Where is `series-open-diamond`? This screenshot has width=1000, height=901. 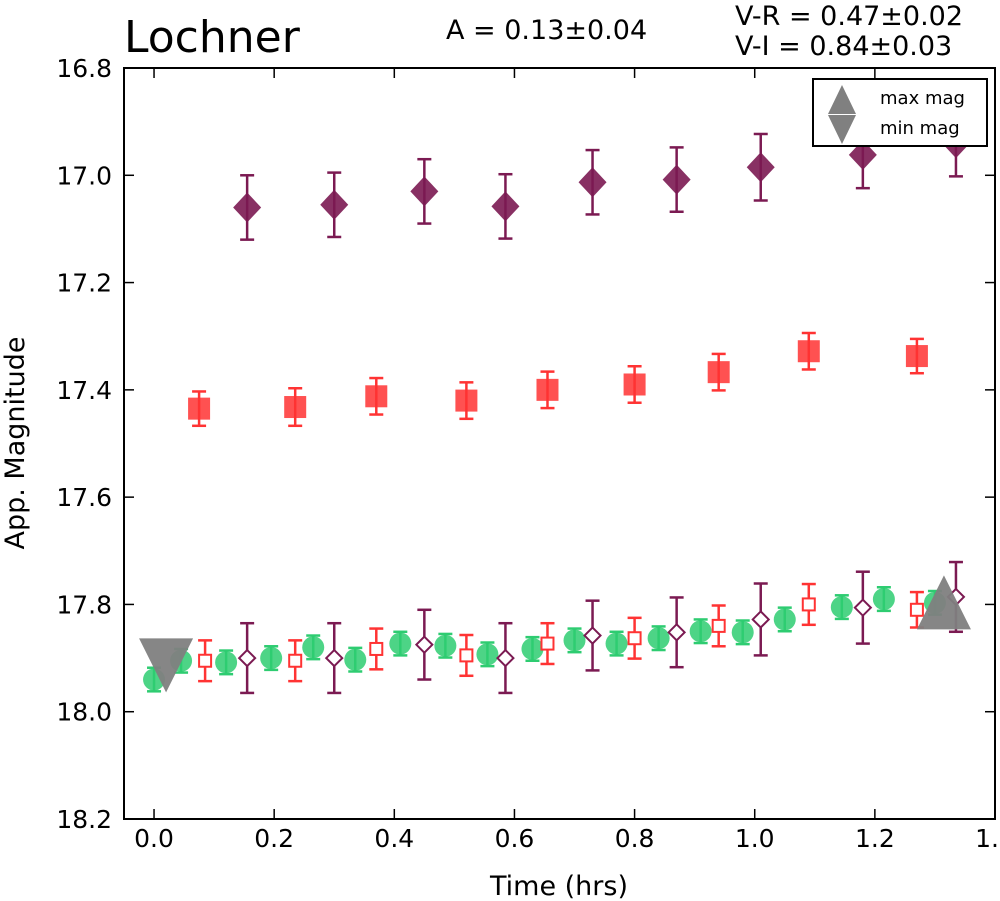 series-open-diamond is located at coordinates (601, 627).